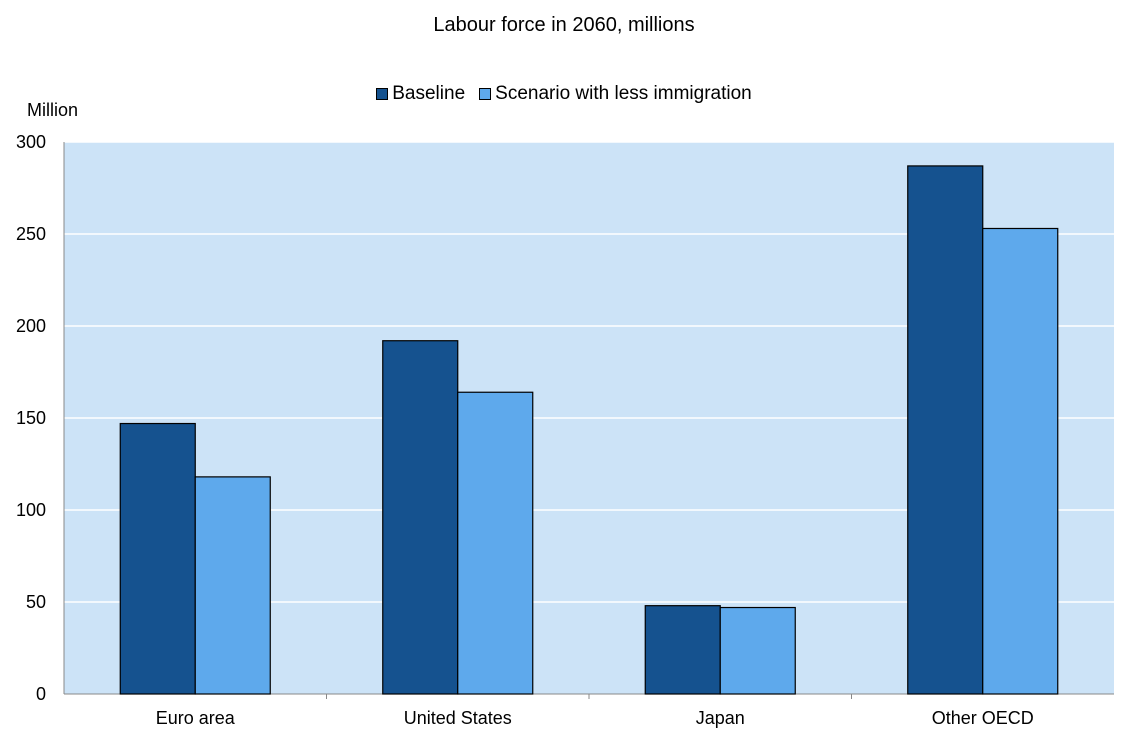 The width and height of the screenshot is (1128, 742). I want to click on y-tick-label: 200, so click(31, 326).